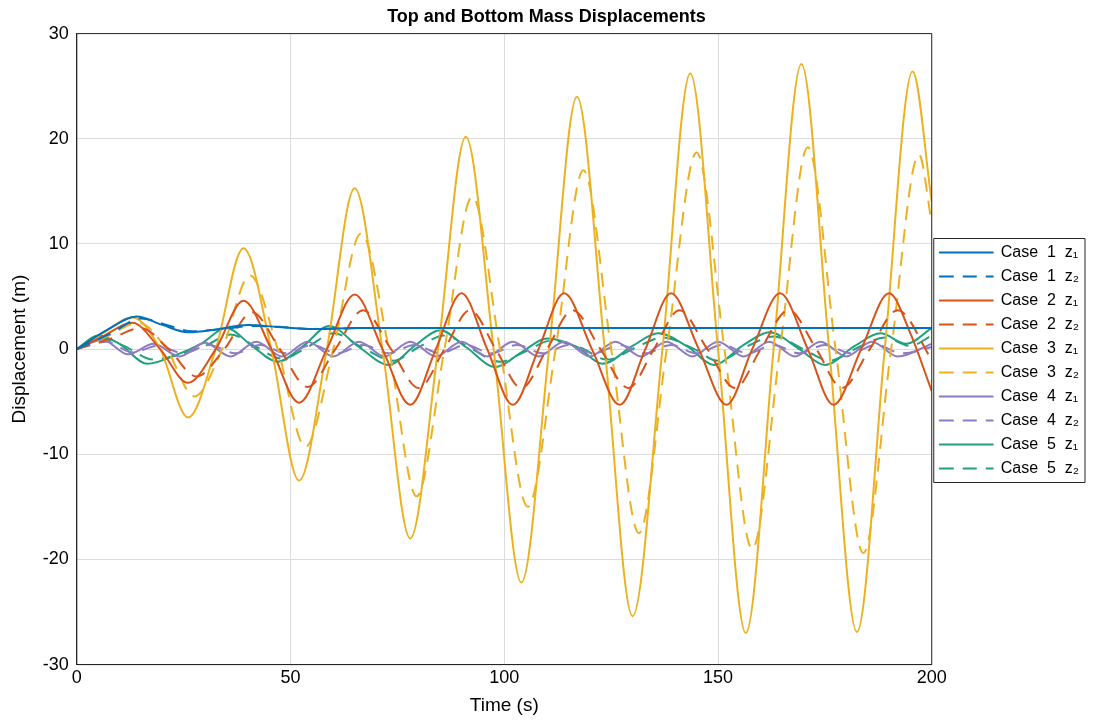 The height and width of the screenshot is (725, 1099). Describe the element at coordinates (55, 453) in the screenshot. I see `y-tick-label: -10` at that location.